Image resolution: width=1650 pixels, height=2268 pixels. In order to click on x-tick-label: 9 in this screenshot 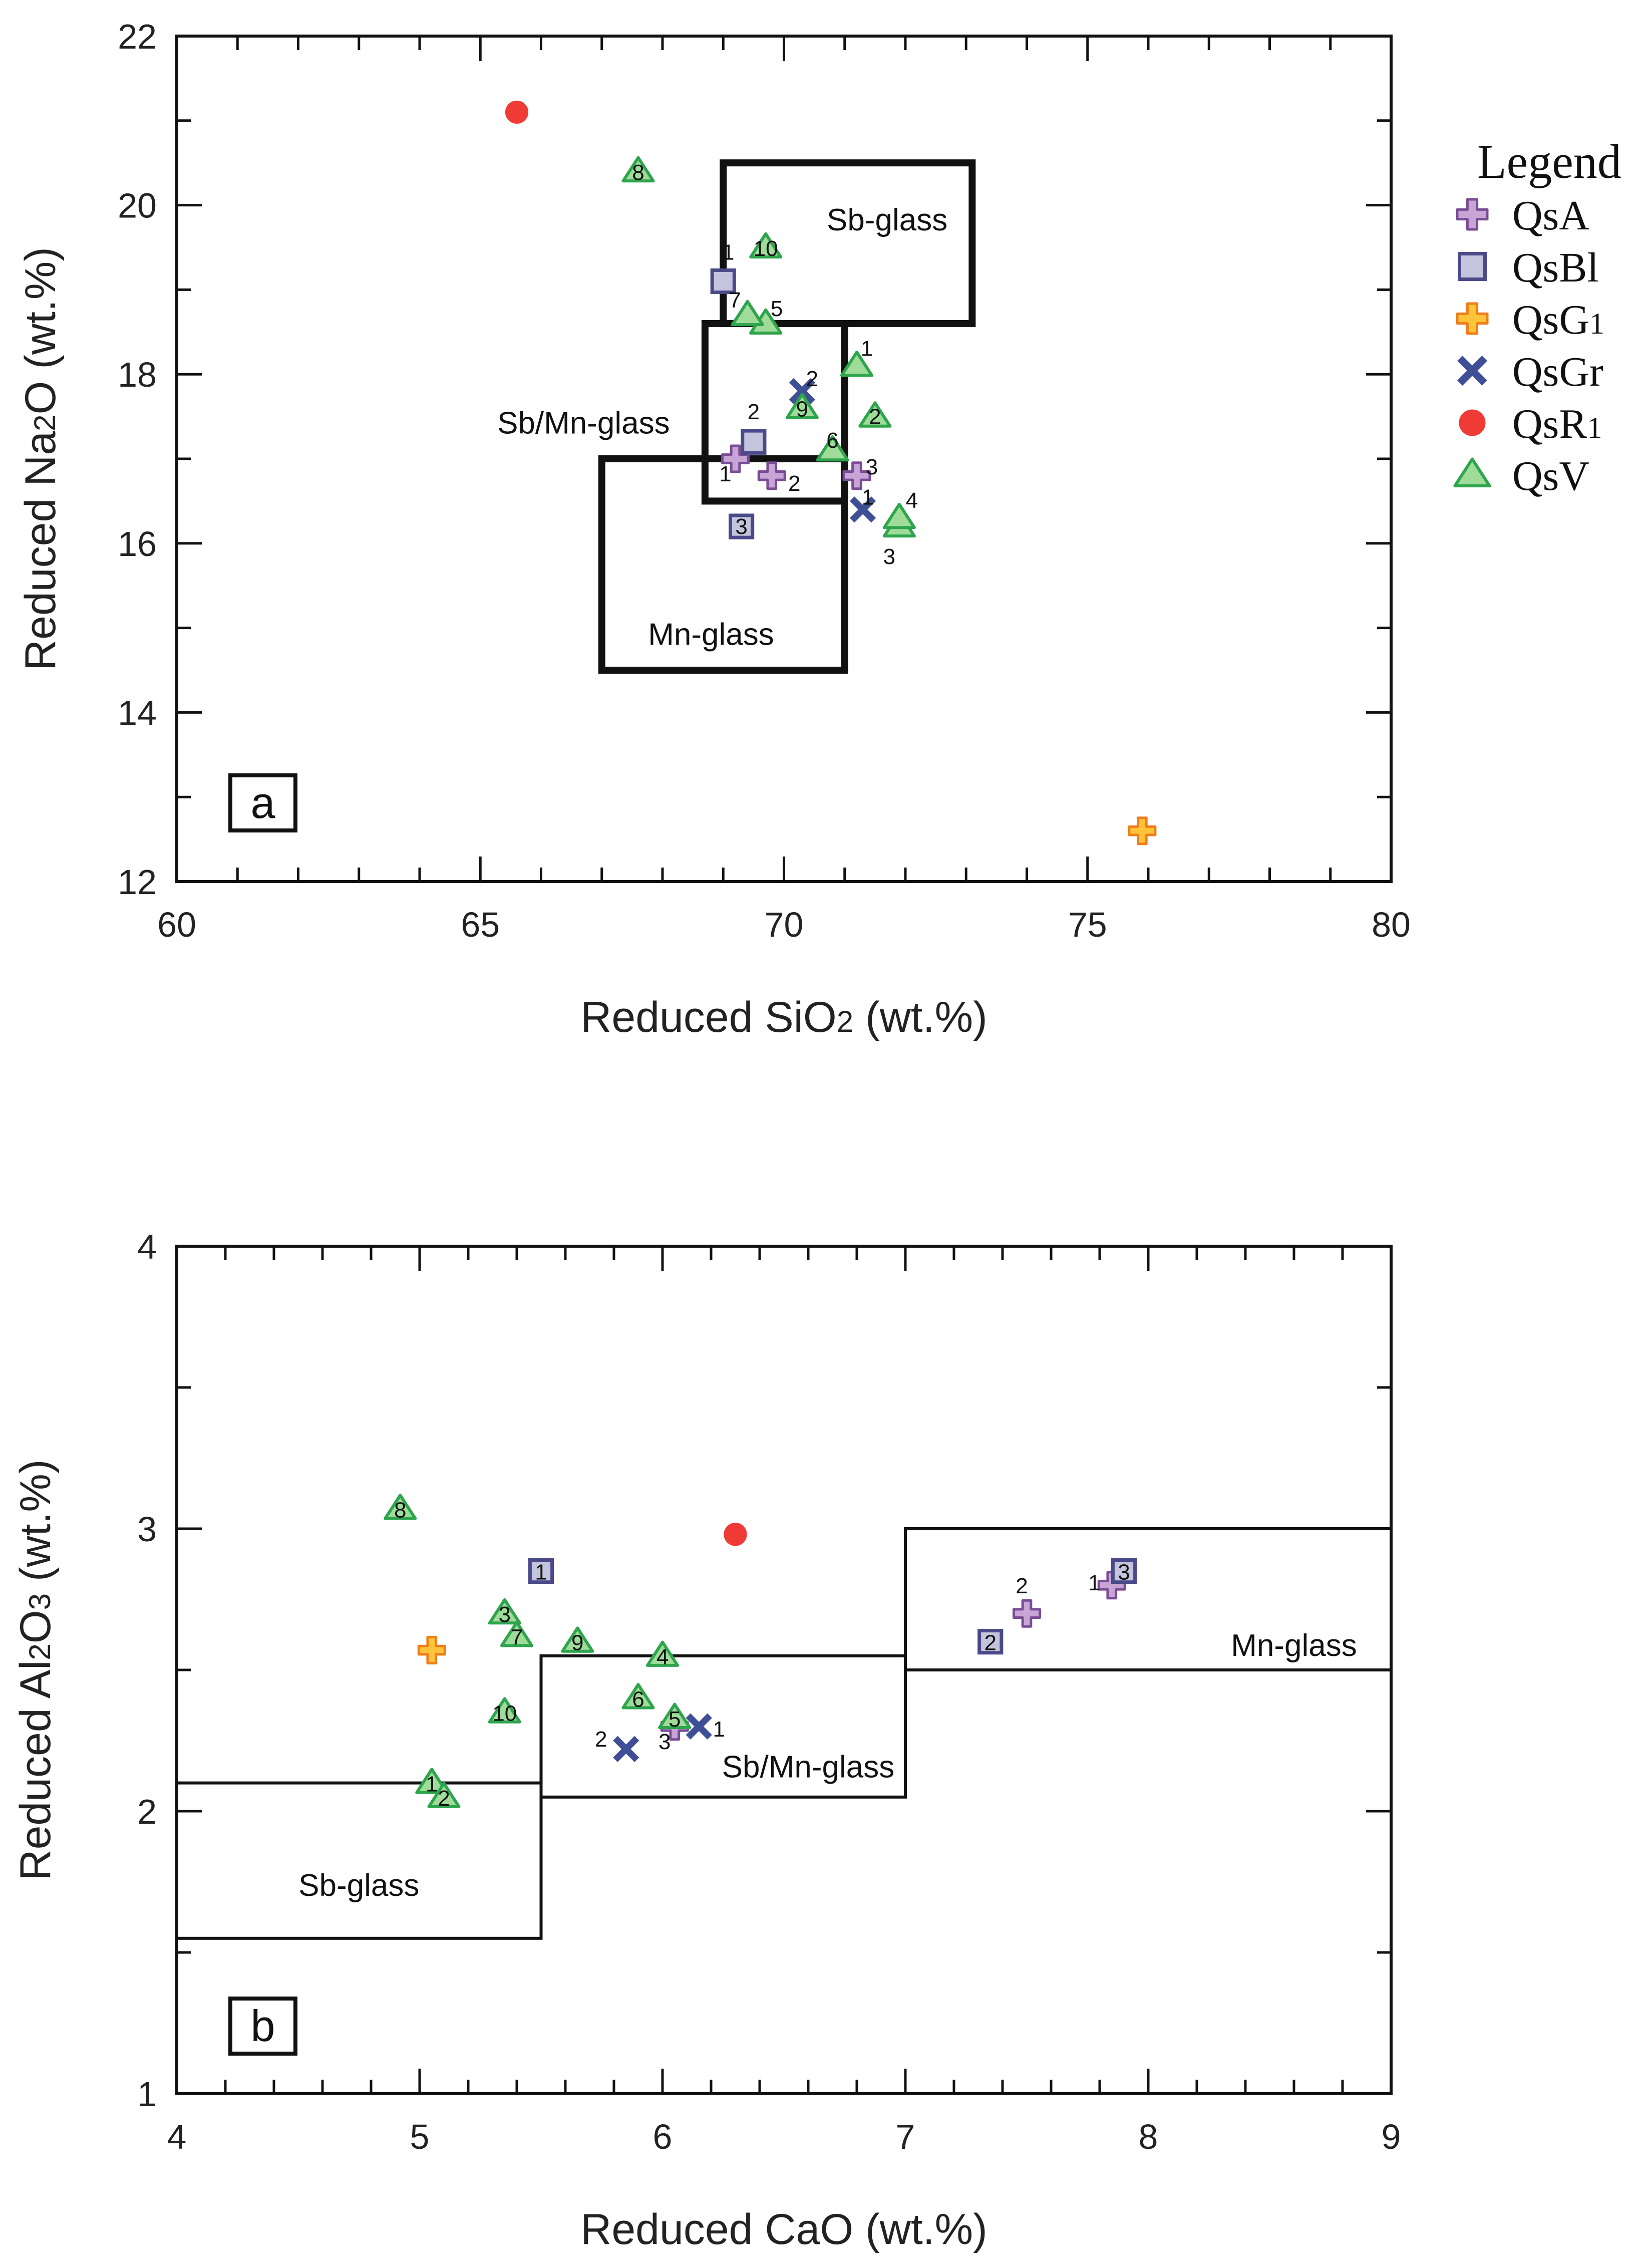, I will do `click(1391, 2136)`.